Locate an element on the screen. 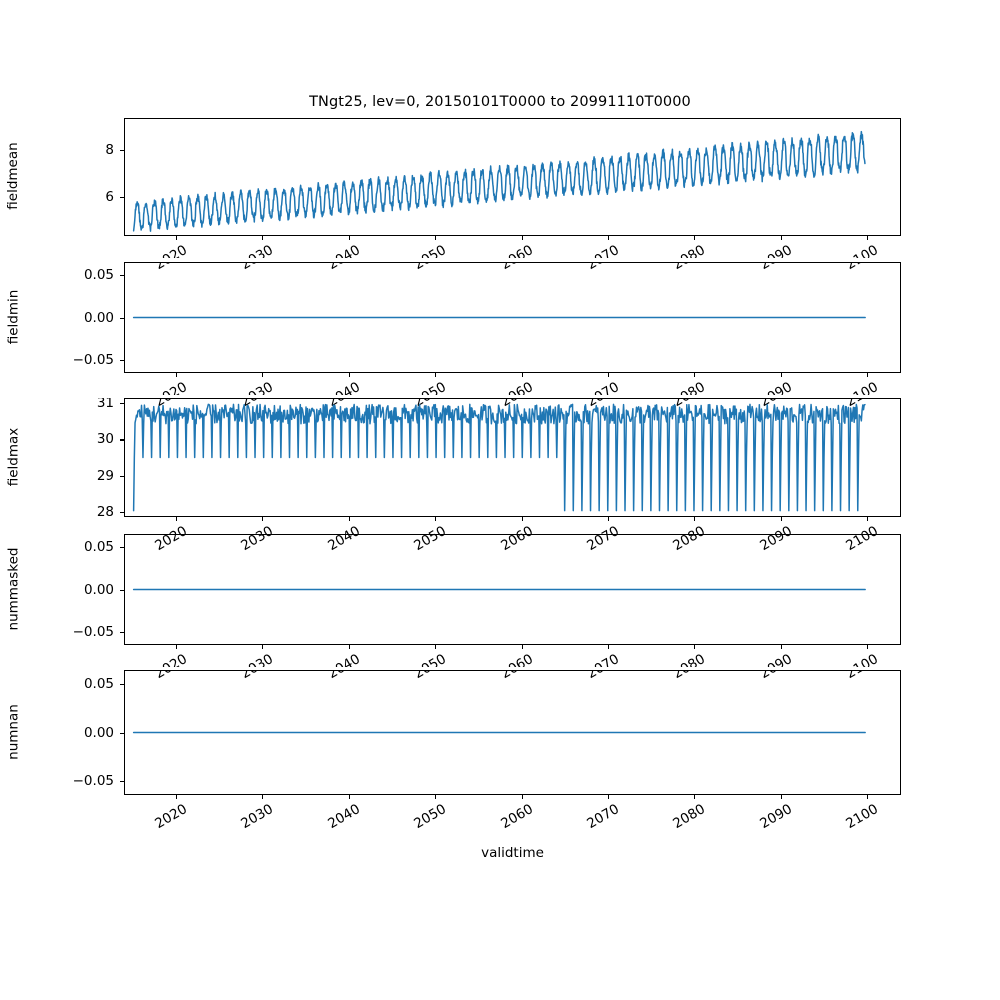  panel-numnan is located at coordinates (512, 732).